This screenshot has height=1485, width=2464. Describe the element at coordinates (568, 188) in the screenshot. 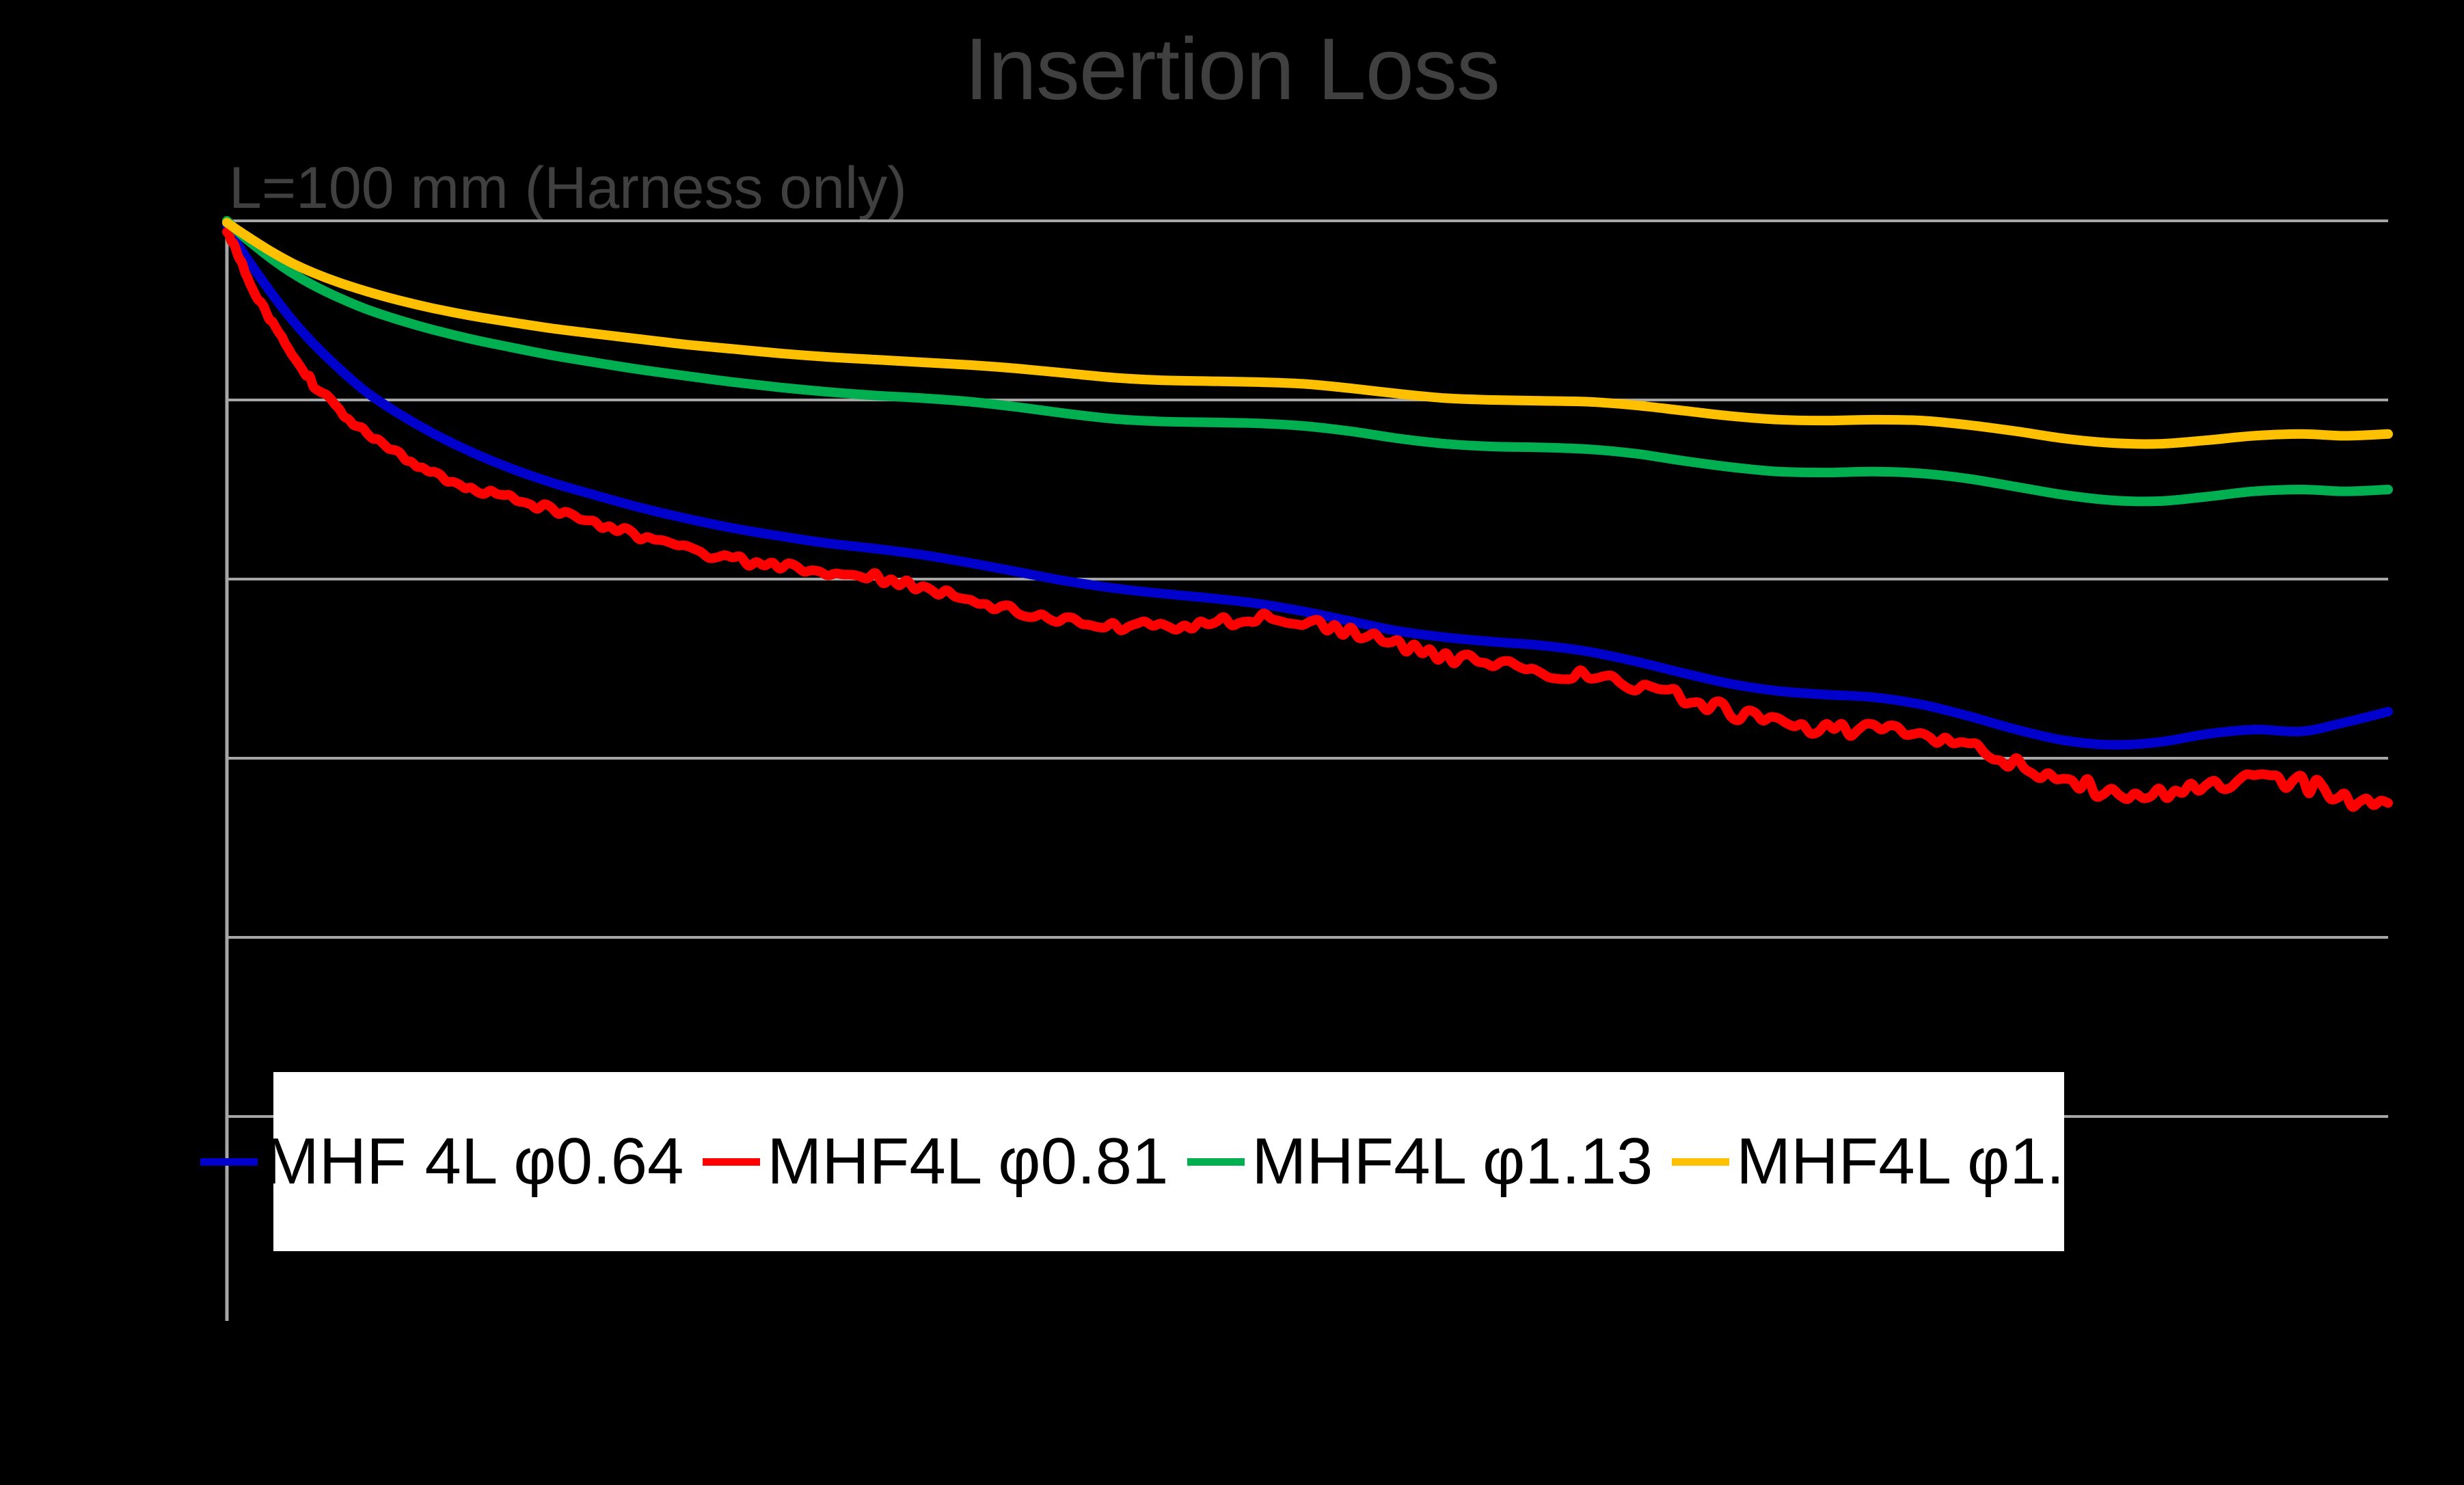

I see `chart-subtitle: L=100 mm (Harness only)` at that location.